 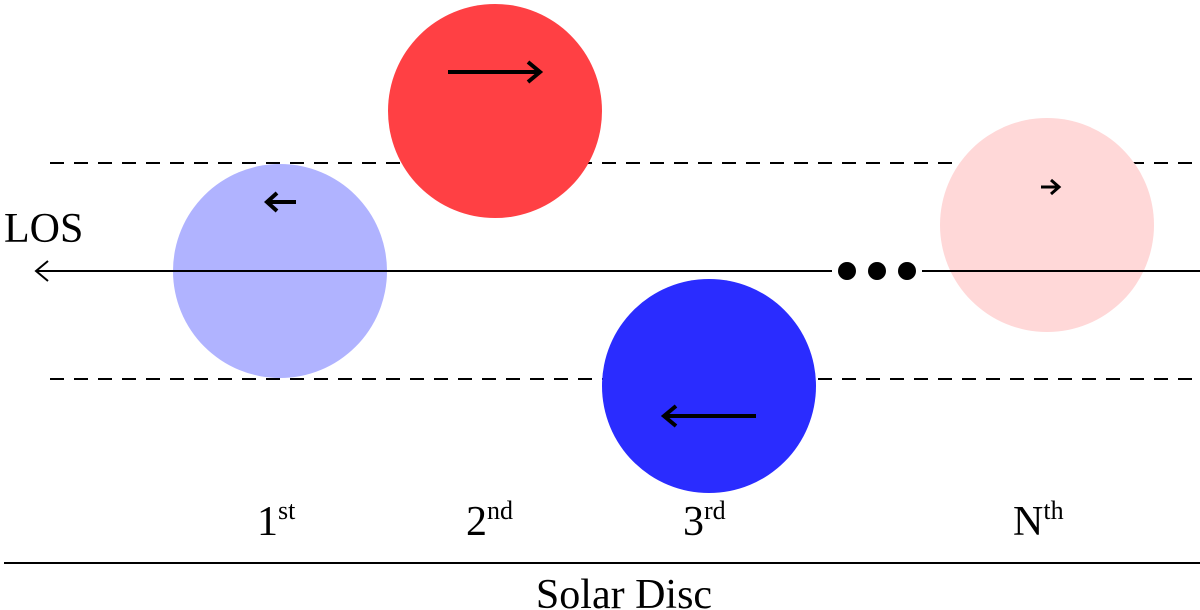 I want to click on label-2nd-sup: nd, so click(x=500, y=510).